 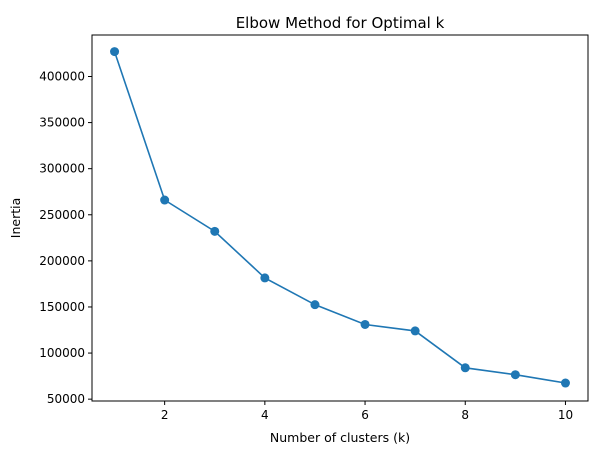 What do you see at coordinates (465, 415) in the screenshot?
I see `x-tick-label: 8` at bounding box center [465, 415].